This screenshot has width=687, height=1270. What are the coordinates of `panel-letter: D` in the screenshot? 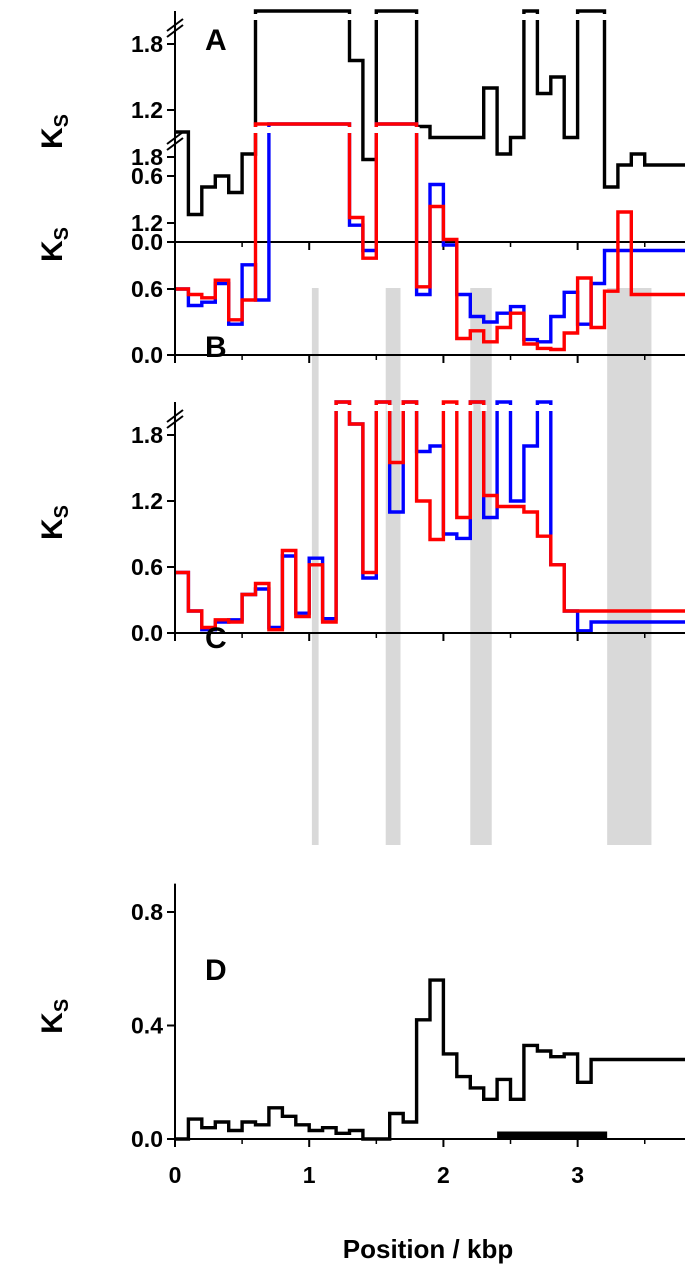 It's located at (216, 970).